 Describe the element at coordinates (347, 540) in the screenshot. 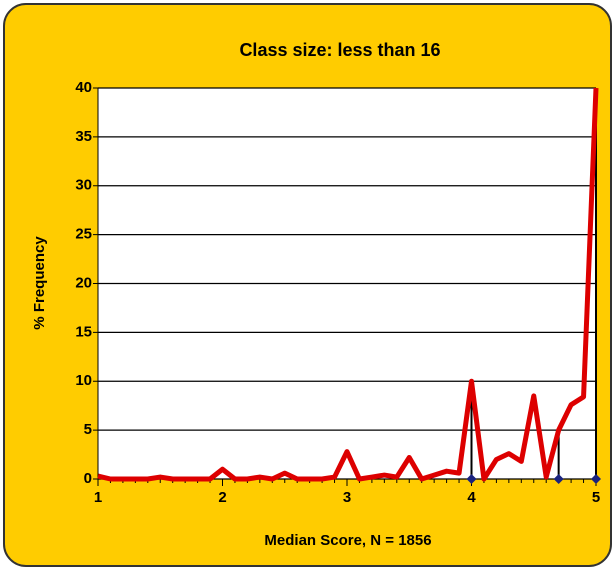

I see `x-axis-label: Median Score, N = 1856` at that location.